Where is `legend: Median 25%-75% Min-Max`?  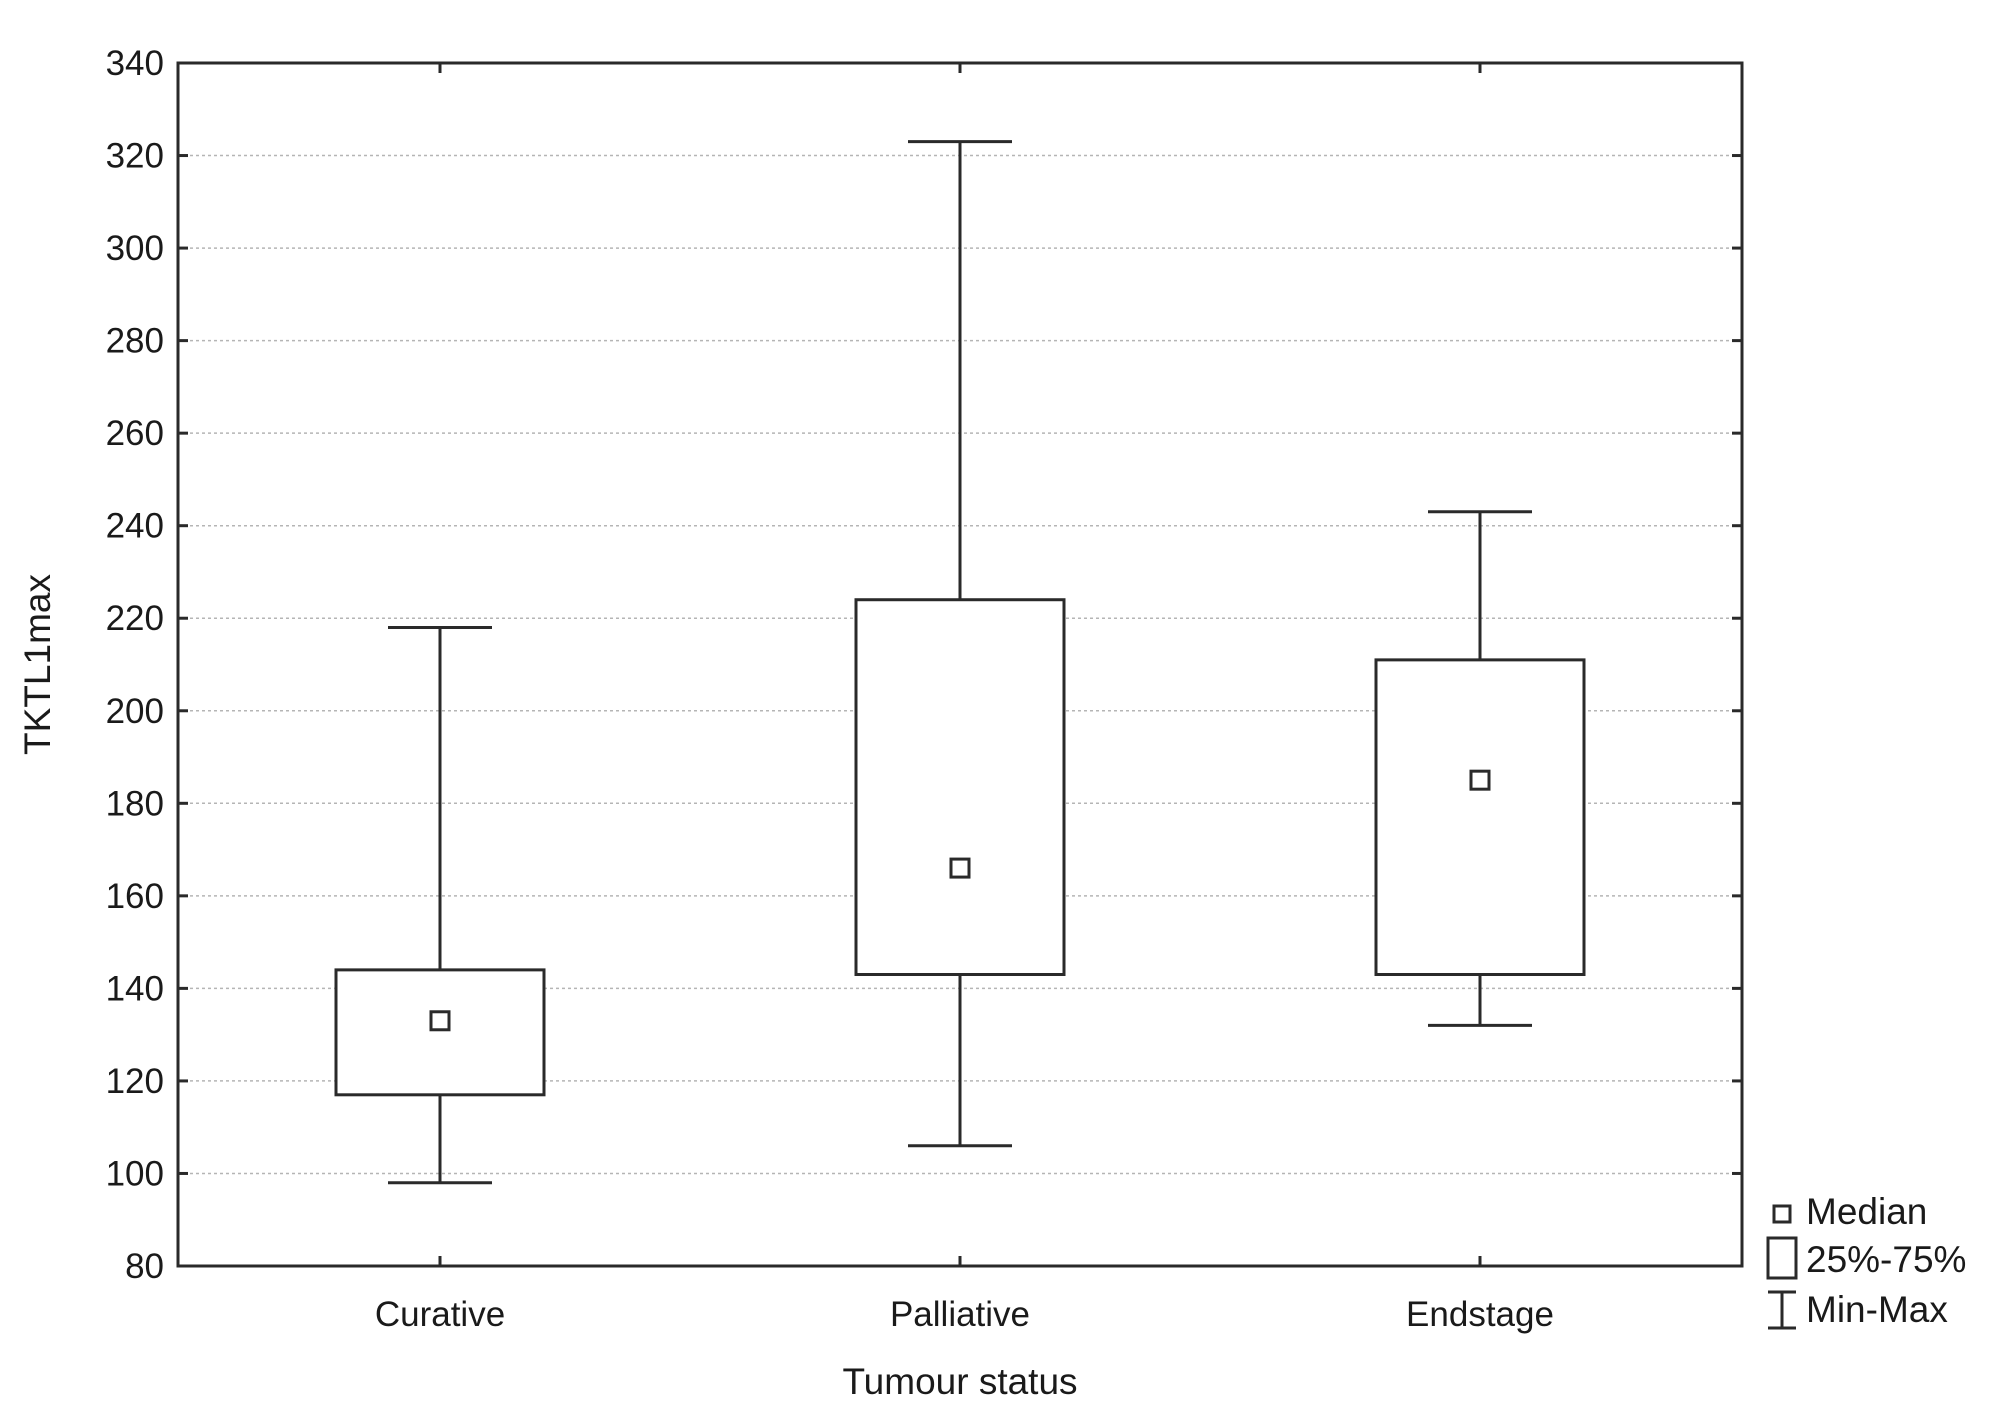
legend: Median 25%-75% Min-Max is located at coordinates (1866, 1260).